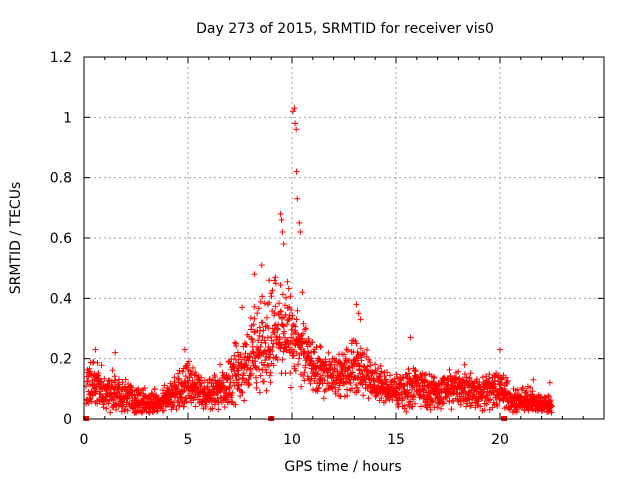 The image size is (640, 480). I want to click on y-axis-label: SRMTID / TECUs, so click(16, 238).